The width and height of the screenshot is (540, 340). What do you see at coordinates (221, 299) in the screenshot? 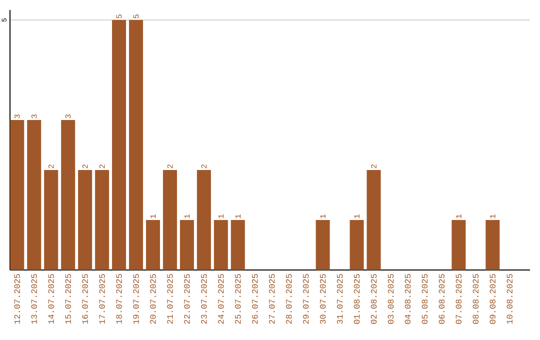
I see `x-tick-label: 24.07.2025` at bounding box center [221, 299].